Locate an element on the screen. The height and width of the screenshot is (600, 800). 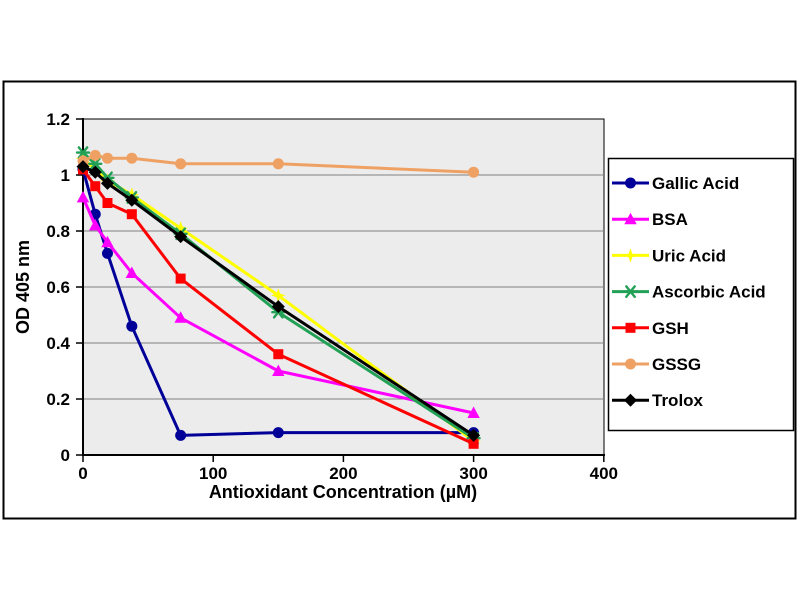
legend-item-trolox: Trolox is located at coordinates (658, 400).